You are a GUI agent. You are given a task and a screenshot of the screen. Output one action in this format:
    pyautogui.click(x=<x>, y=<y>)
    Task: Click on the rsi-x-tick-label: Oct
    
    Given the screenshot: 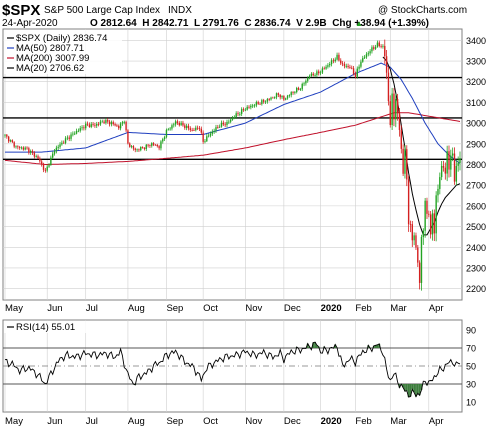 What is the action you would take?
    pyautogui.click(x=210, y=421)
    